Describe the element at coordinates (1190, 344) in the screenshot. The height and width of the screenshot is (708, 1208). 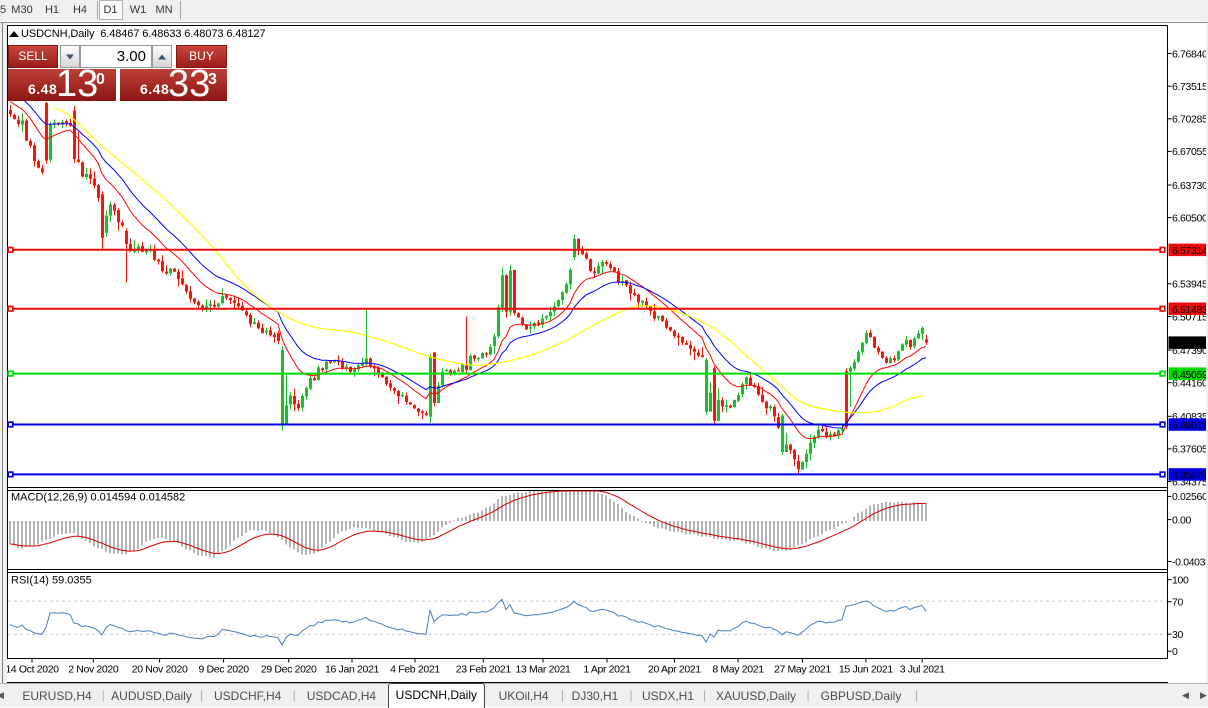
I see `svg-text: 6.48127` at that location.